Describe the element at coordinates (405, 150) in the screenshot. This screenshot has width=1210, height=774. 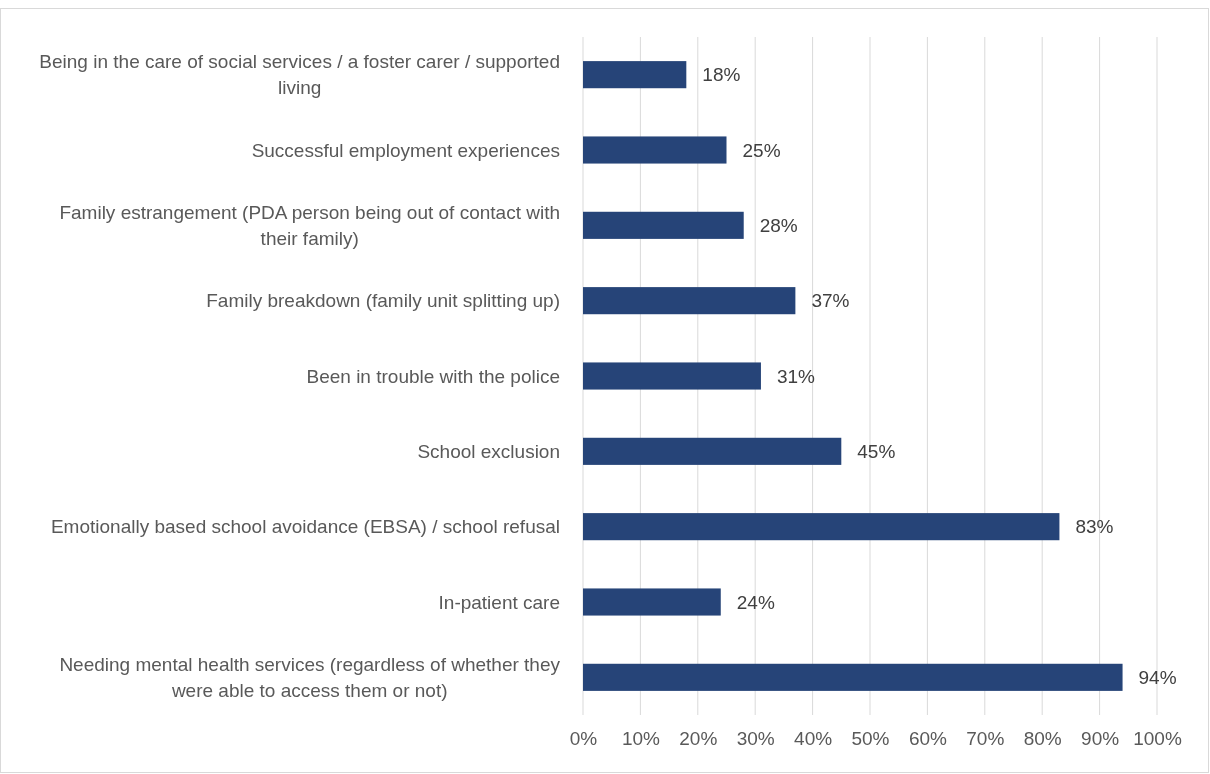
I see `y-tick-label: Successful employment experiences` at that location.